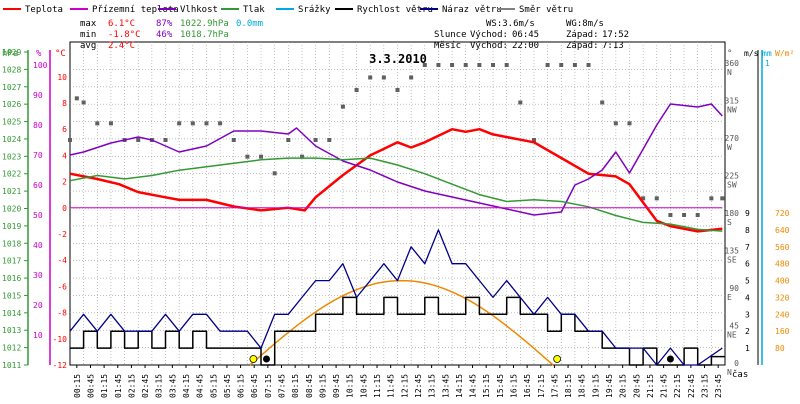 This screenshot has height=404, width=800. I want to click on mm-tick-label: 1, so click(767, 63).